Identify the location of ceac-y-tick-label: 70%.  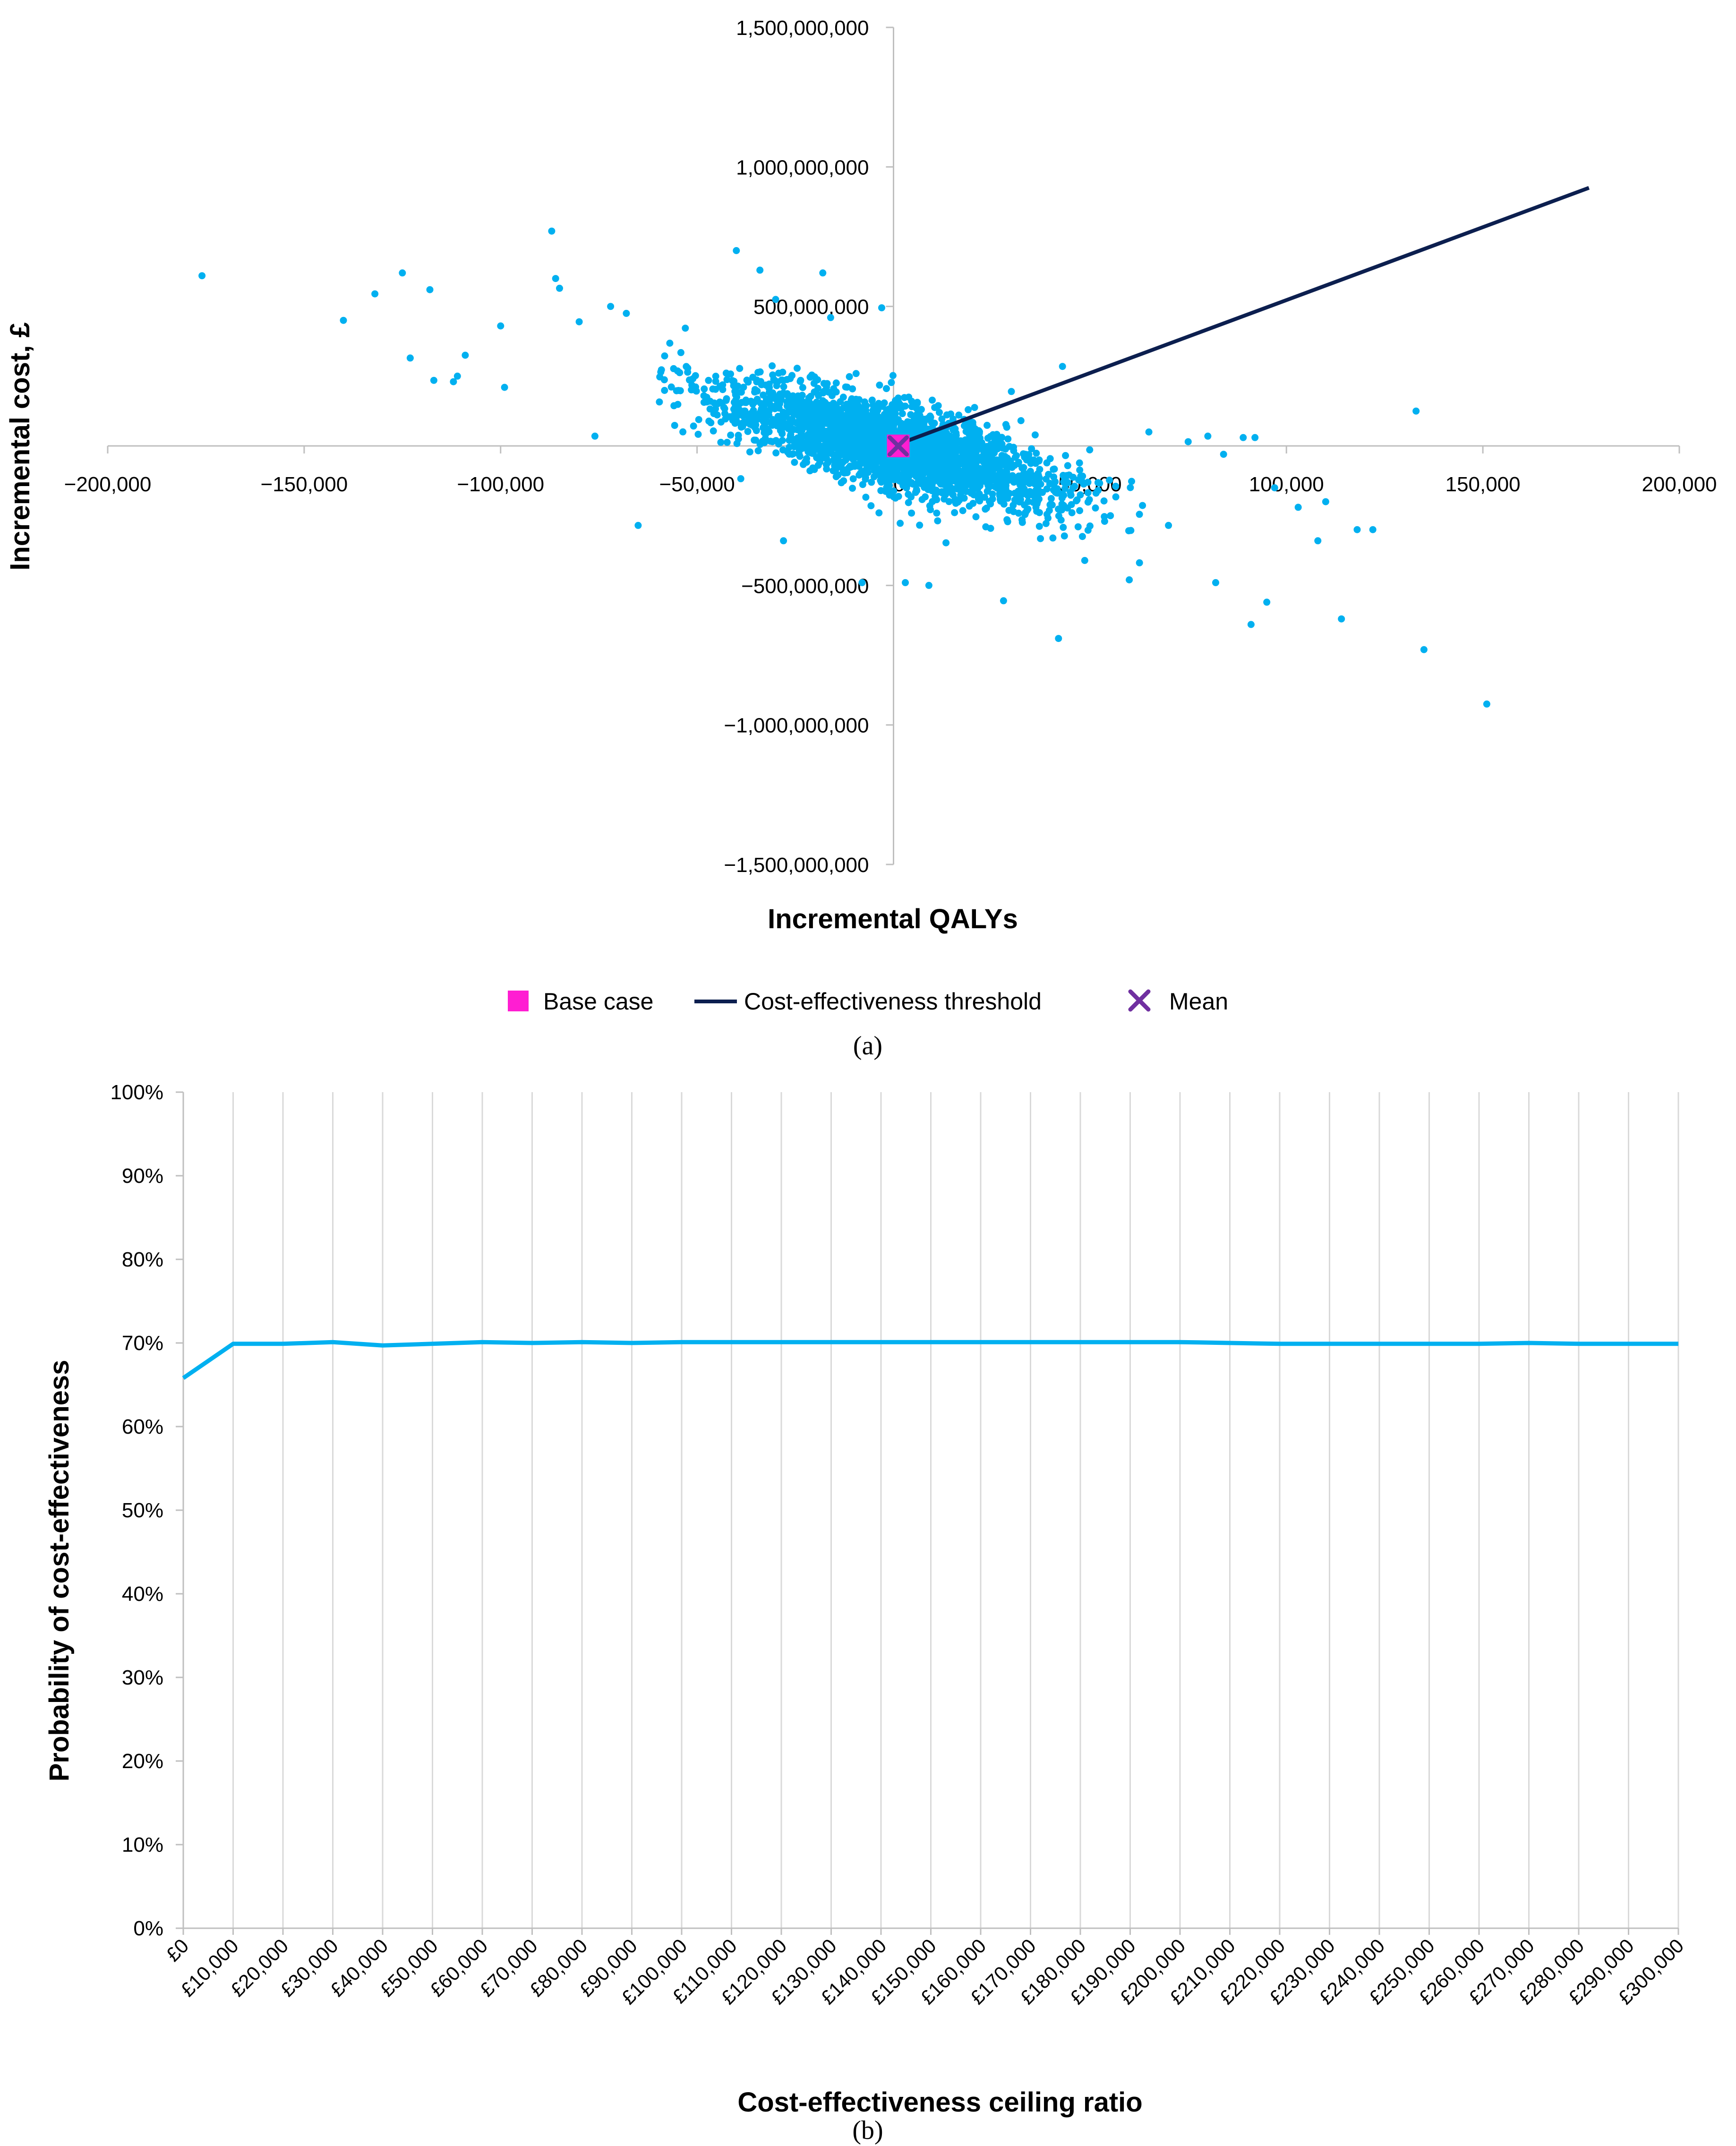
(142, 1343).